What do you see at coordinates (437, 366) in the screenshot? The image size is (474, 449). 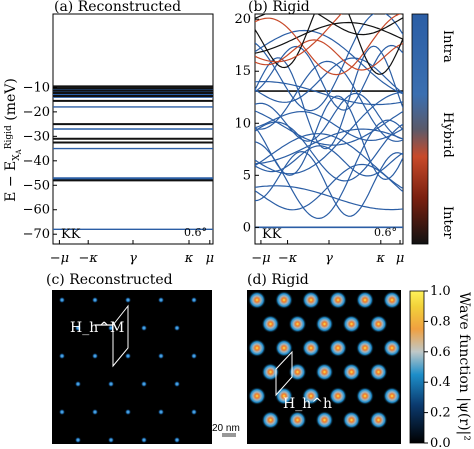 I see `wavefunction-colorbar-ticks: 0.0 0.2 0.4 0.6 0.8 1.0` at bounding box center [437, 366].